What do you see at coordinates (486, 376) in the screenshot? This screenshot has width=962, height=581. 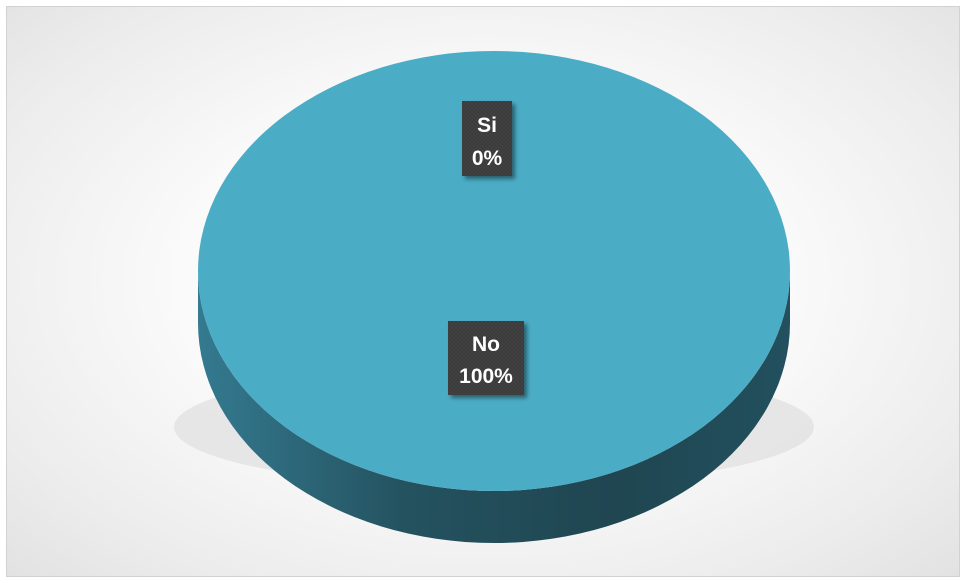 I see `data-label-no-percent: 100%` at bounding box center [486, 376].